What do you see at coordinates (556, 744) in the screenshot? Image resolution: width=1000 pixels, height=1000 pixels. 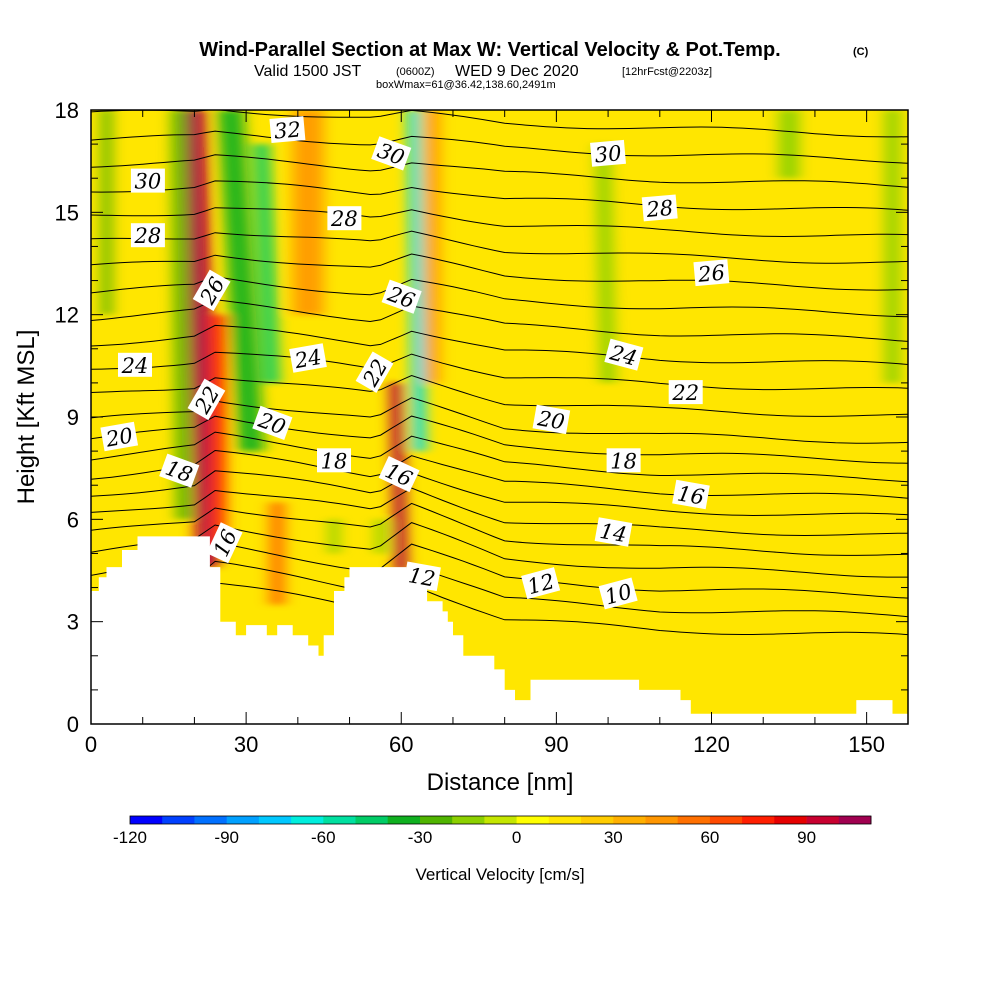 I see `x-tick-label: 90` at bounding box center [556, 744].